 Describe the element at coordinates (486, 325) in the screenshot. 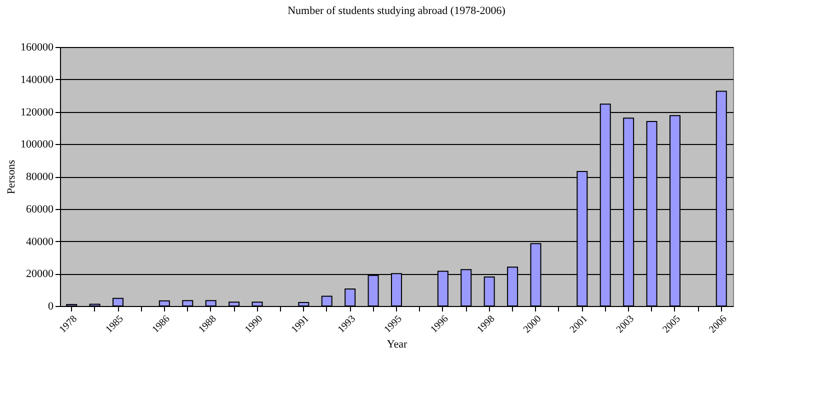

I see `x-tick-label: 1998` at that location.